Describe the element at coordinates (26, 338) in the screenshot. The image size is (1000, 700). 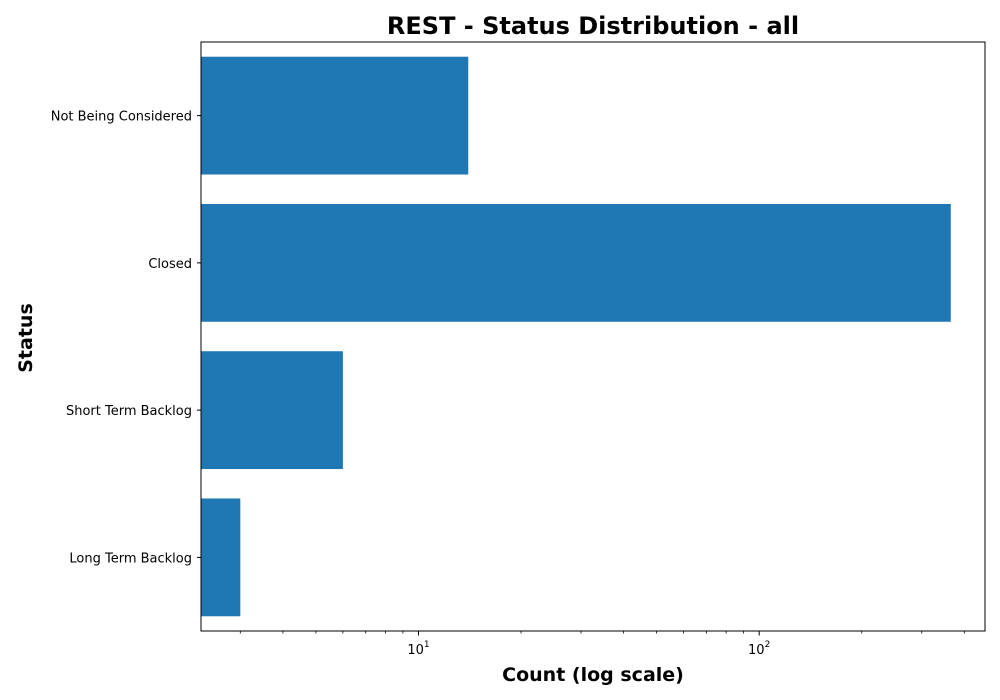
I see `y-axis-label: Status` at that location.